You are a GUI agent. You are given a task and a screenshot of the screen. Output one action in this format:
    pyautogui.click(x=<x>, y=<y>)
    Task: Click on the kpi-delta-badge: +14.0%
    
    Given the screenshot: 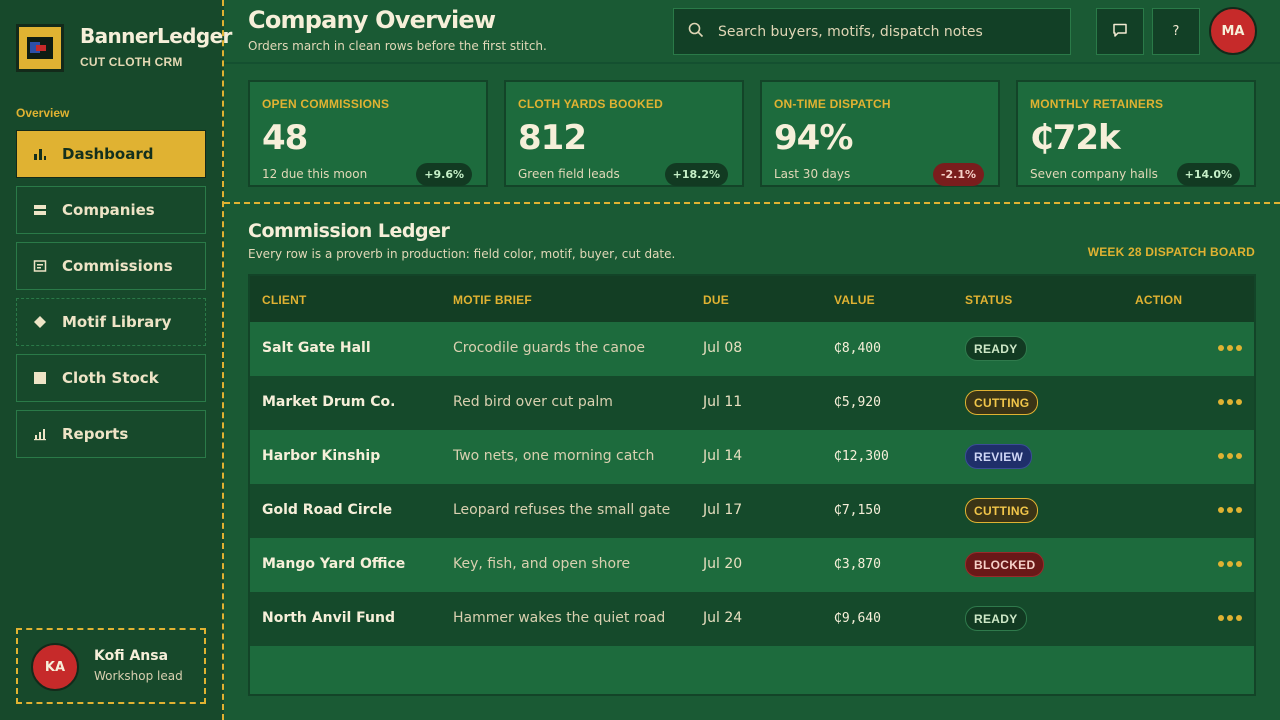 What is the action you would take?
    pyautogui.click(x=1208, y=174)
    